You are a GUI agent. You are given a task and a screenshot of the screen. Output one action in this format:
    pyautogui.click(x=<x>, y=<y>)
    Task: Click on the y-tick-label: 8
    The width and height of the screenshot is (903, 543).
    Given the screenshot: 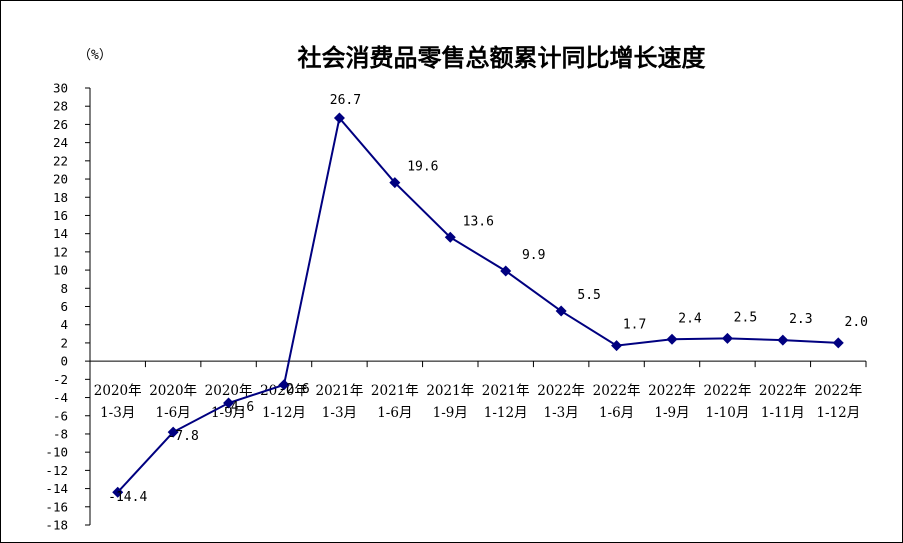 What is the action you would take?
    pyautogui.click(x=64, y=288)
    